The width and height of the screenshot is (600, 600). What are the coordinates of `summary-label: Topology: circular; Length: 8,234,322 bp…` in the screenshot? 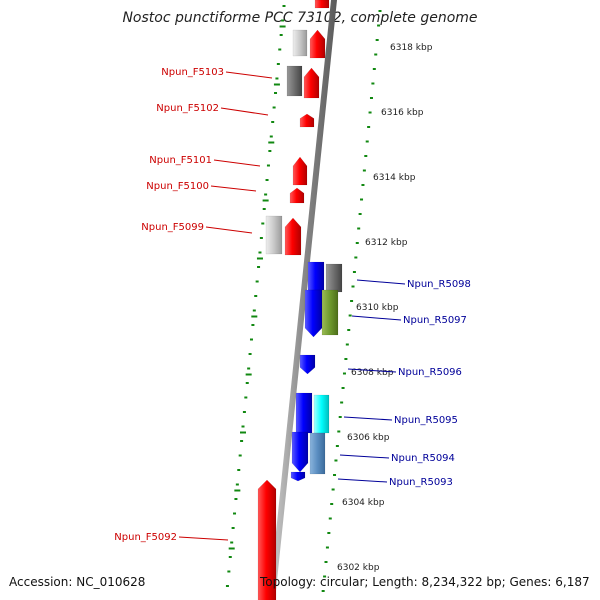 It's located at (425, 582).